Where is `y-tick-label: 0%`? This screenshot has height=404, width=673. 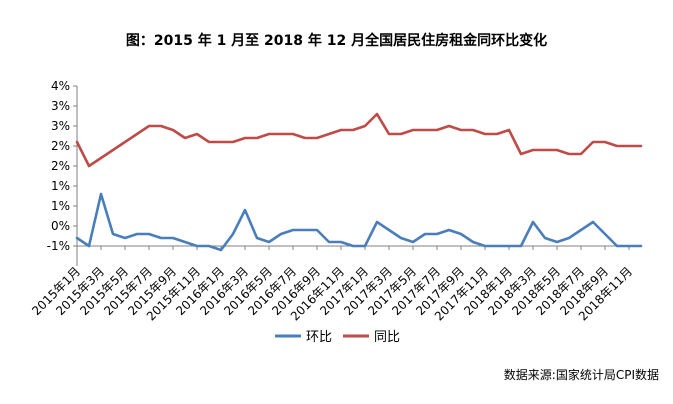
y-tick-label: 0% is located at coordinates (60, 226).